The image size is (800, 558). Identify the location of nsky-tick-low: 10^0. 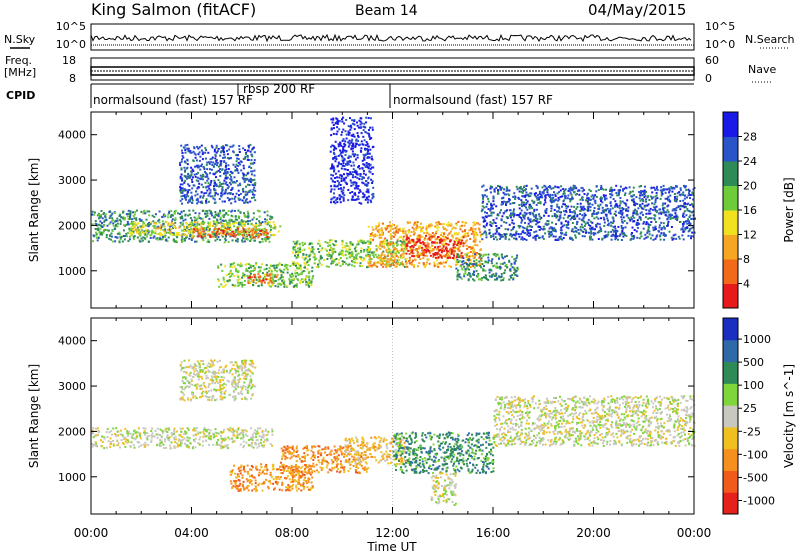
(71, 44).